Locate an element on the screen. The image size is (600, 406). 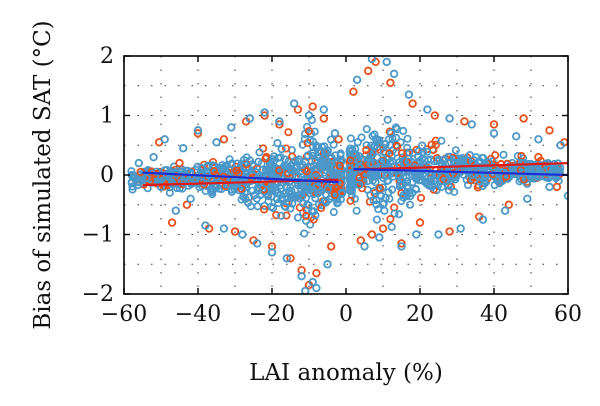
y-tick-label: −1 is located at coordinates (98, 235).